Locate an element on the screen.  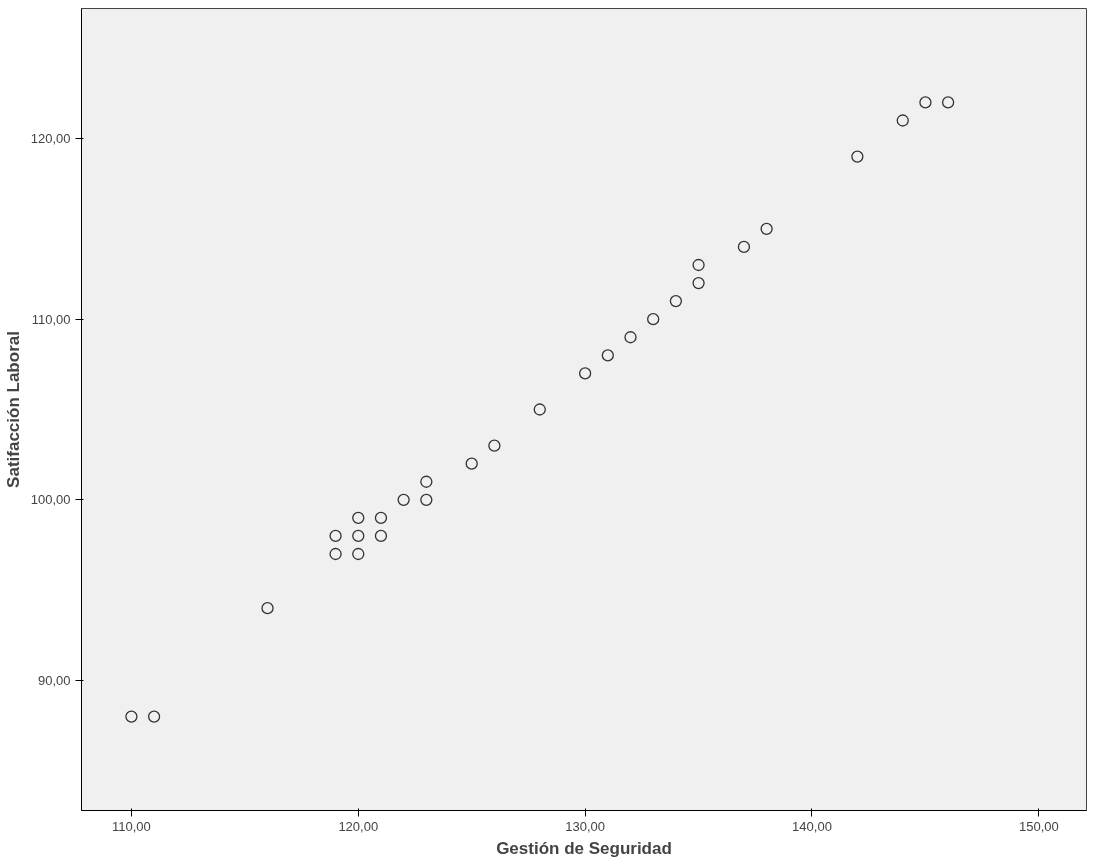
y-tick-label: 100,00 is located at coordinates (50, 500).